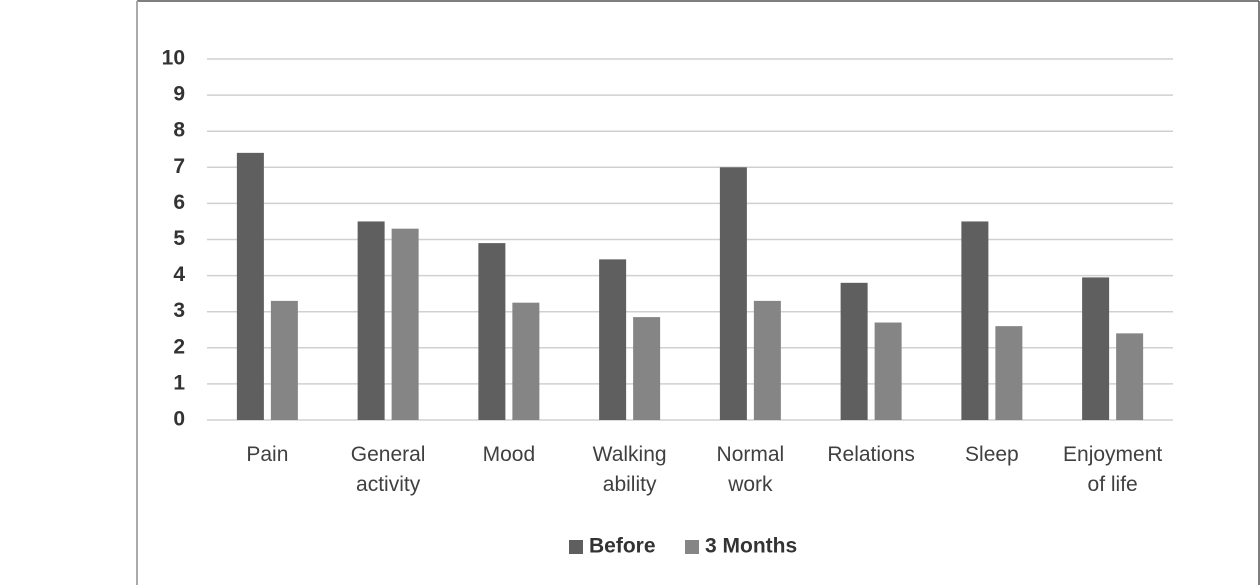 Image resolution: width=1260 pixels, height=585 pixels. What do you see at coordinates (622, 546) in the screenshot?
I see `legend-label: Before` at bounding box center [622, 546].